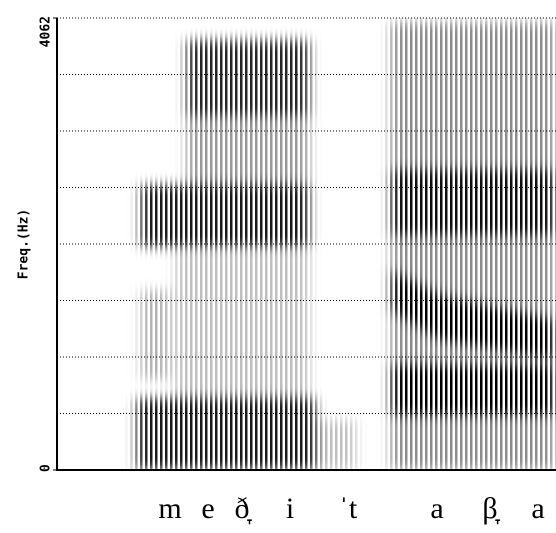 This screenshot has height=533, width=556. I want to click on segment-labels: m e ð̞ i ˈt a β̞ a, so click(351, 508).